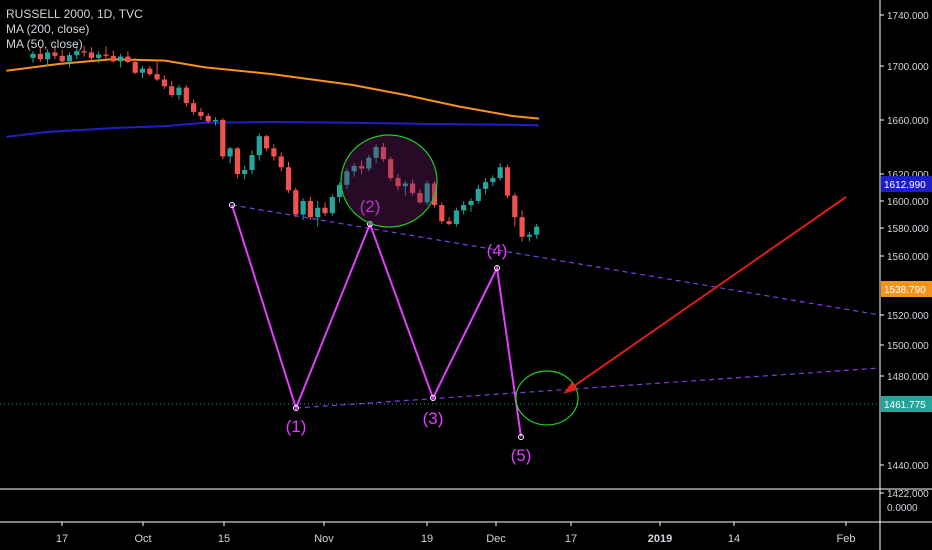 This screenshot has width=932, height=550. What do you see at coordinates (908, 346) in the screenshot?
I see `y-tick-label: 1500.000` at bounding box center [908, 346].